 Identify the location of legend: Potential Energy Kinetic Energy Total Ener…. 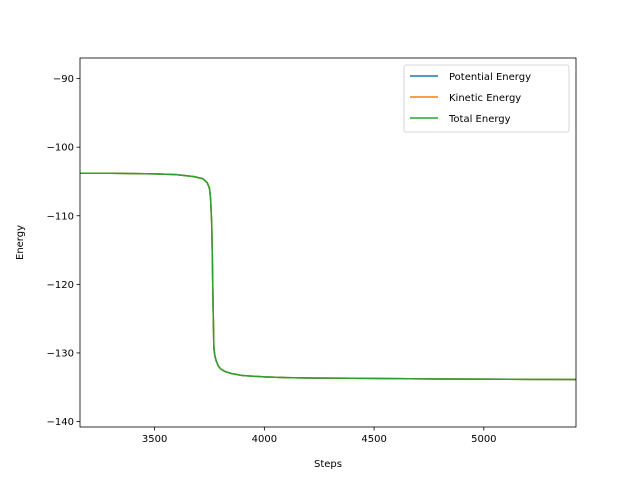
(486, 98).